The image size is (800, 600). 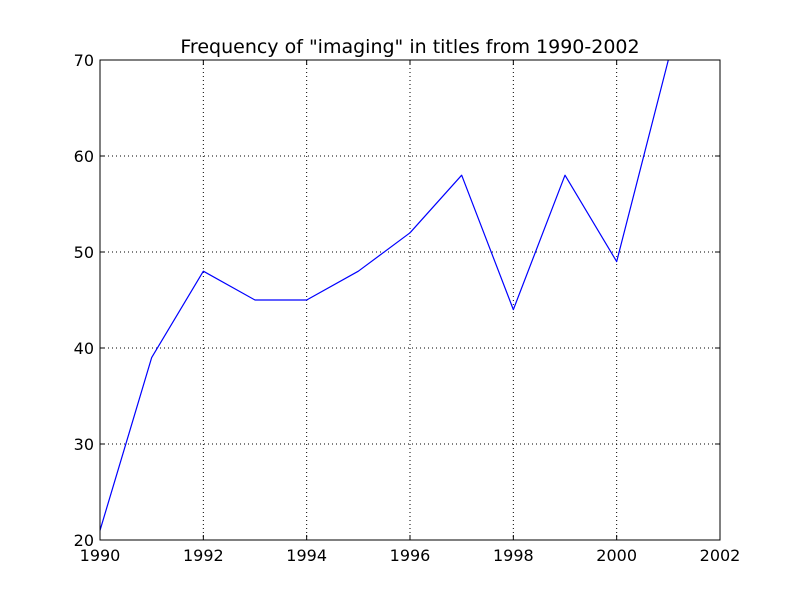 I want to click on x-tick-label: 2002, so click(x=720, y=555).